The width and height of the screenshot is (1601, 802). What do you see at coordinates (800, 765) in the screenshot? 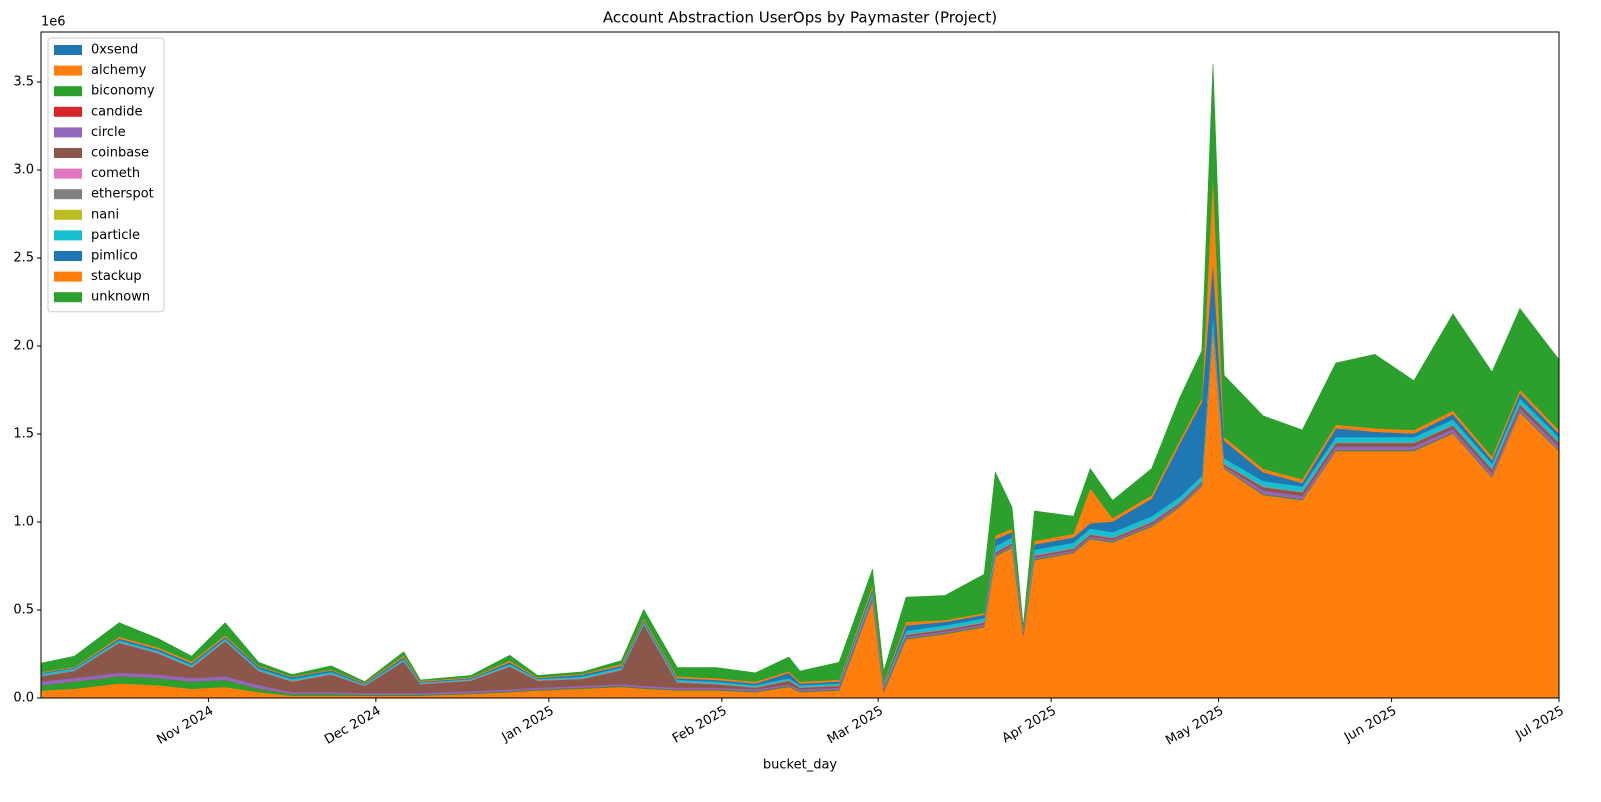
I see `x-axis-label: bucket_day` at bounding box center [800, 765].